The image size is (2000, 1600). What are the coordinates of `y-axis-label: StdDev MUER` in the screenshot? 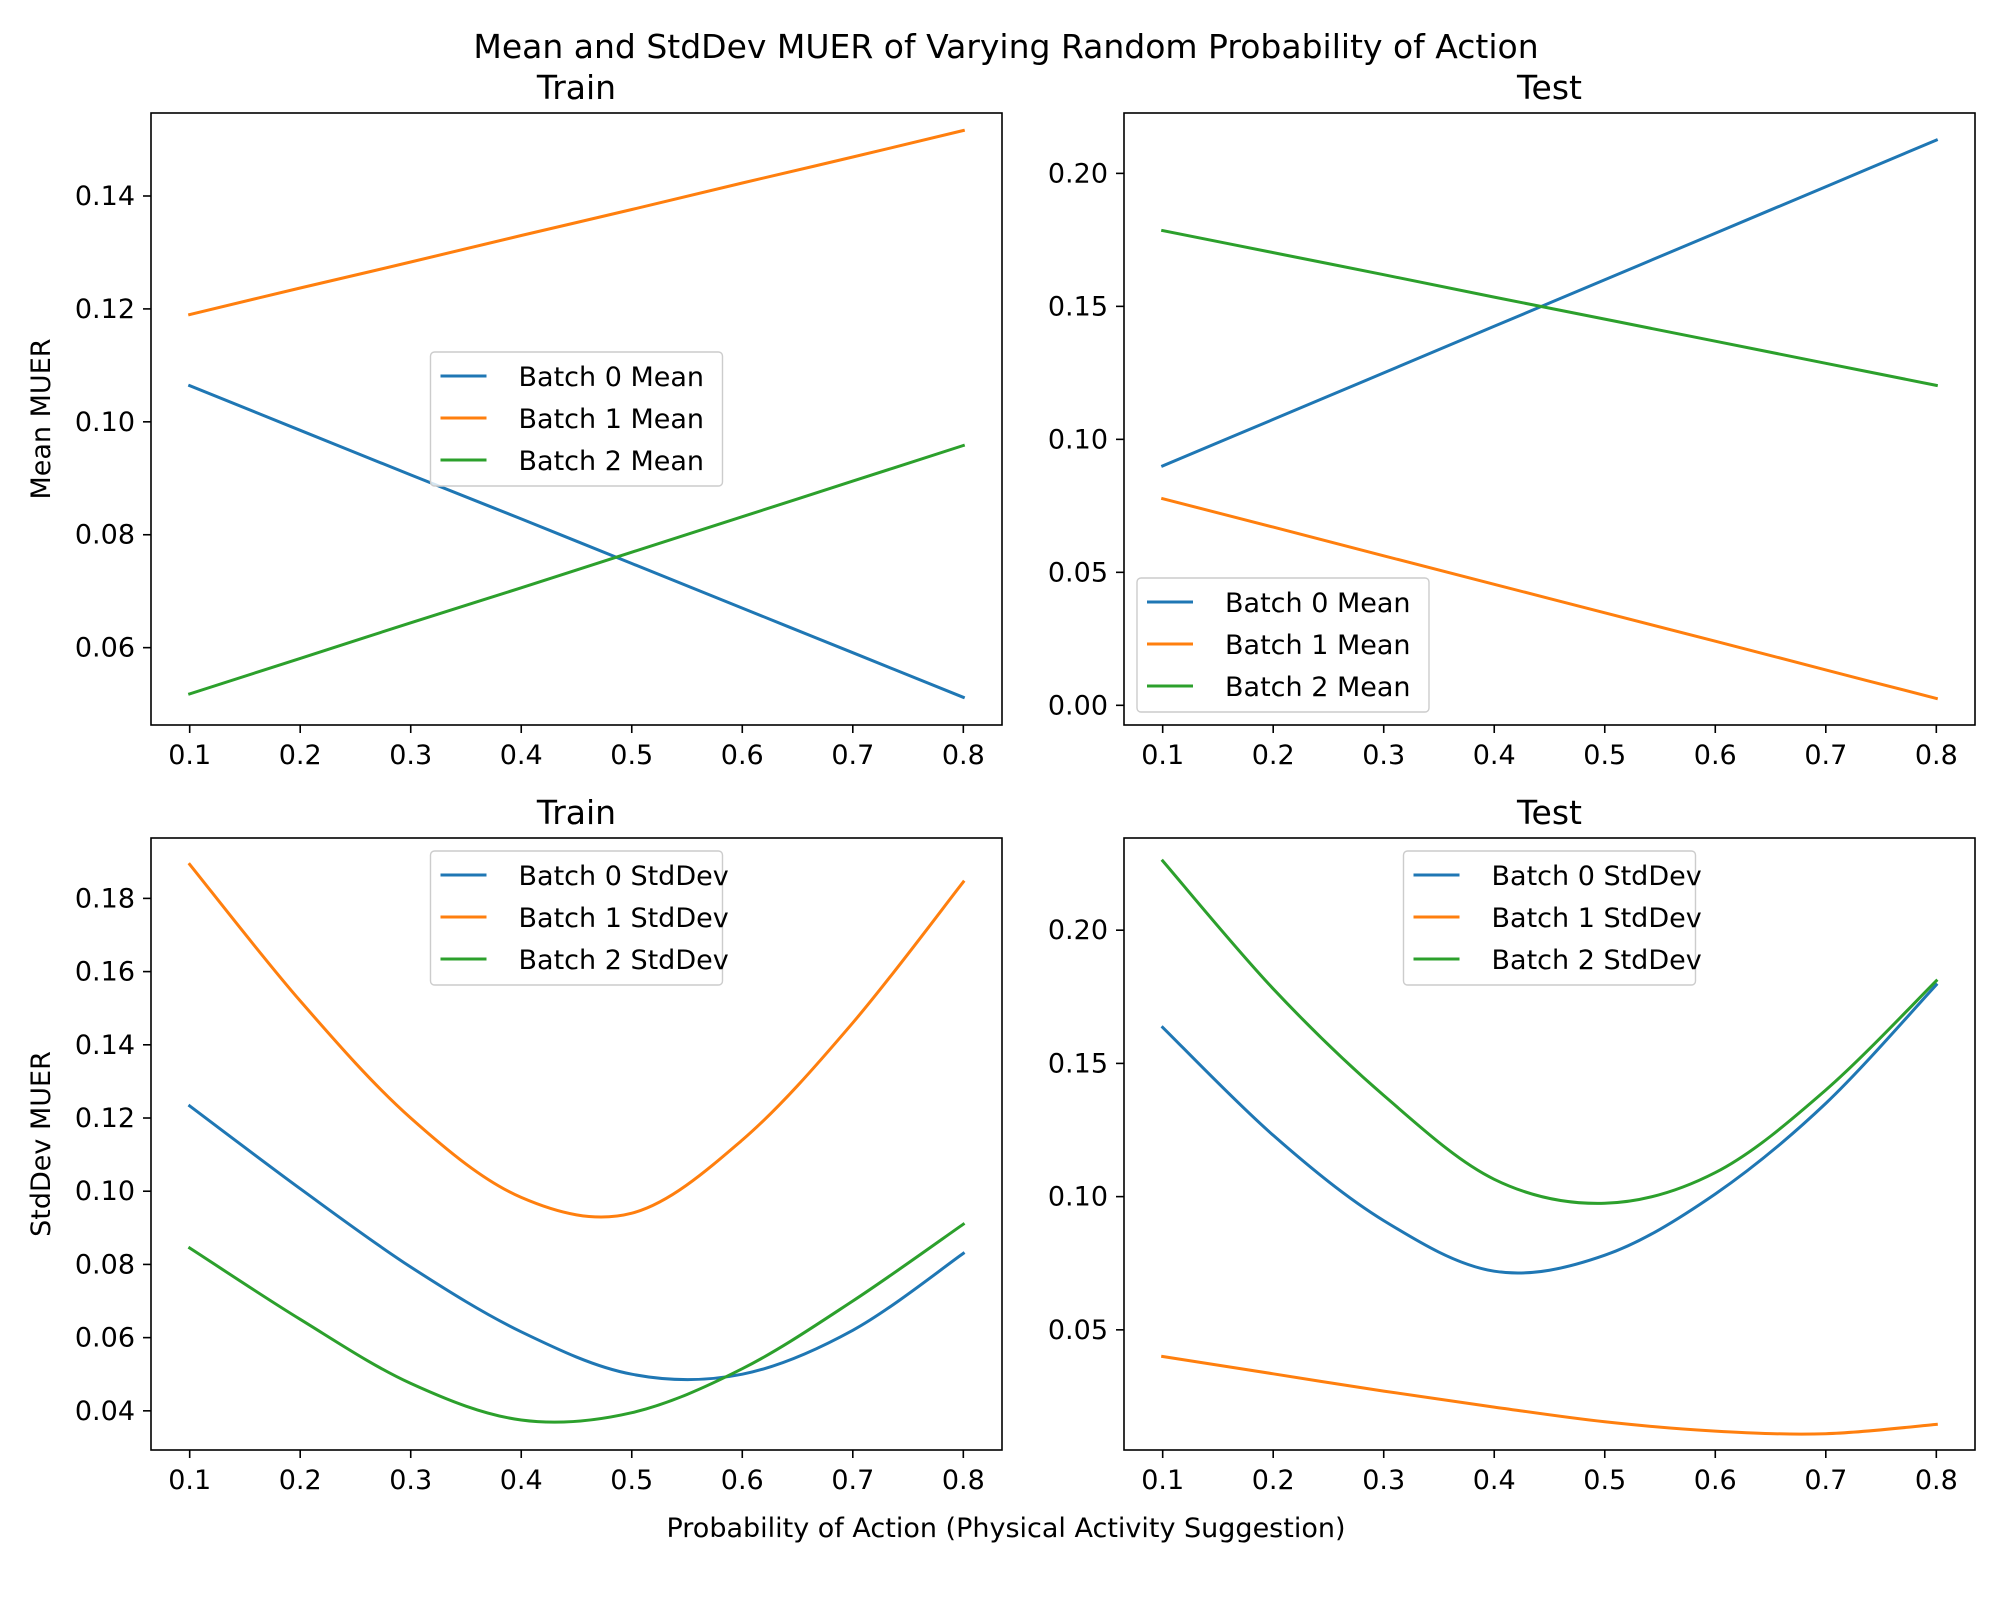 It's located at (41, 1144).